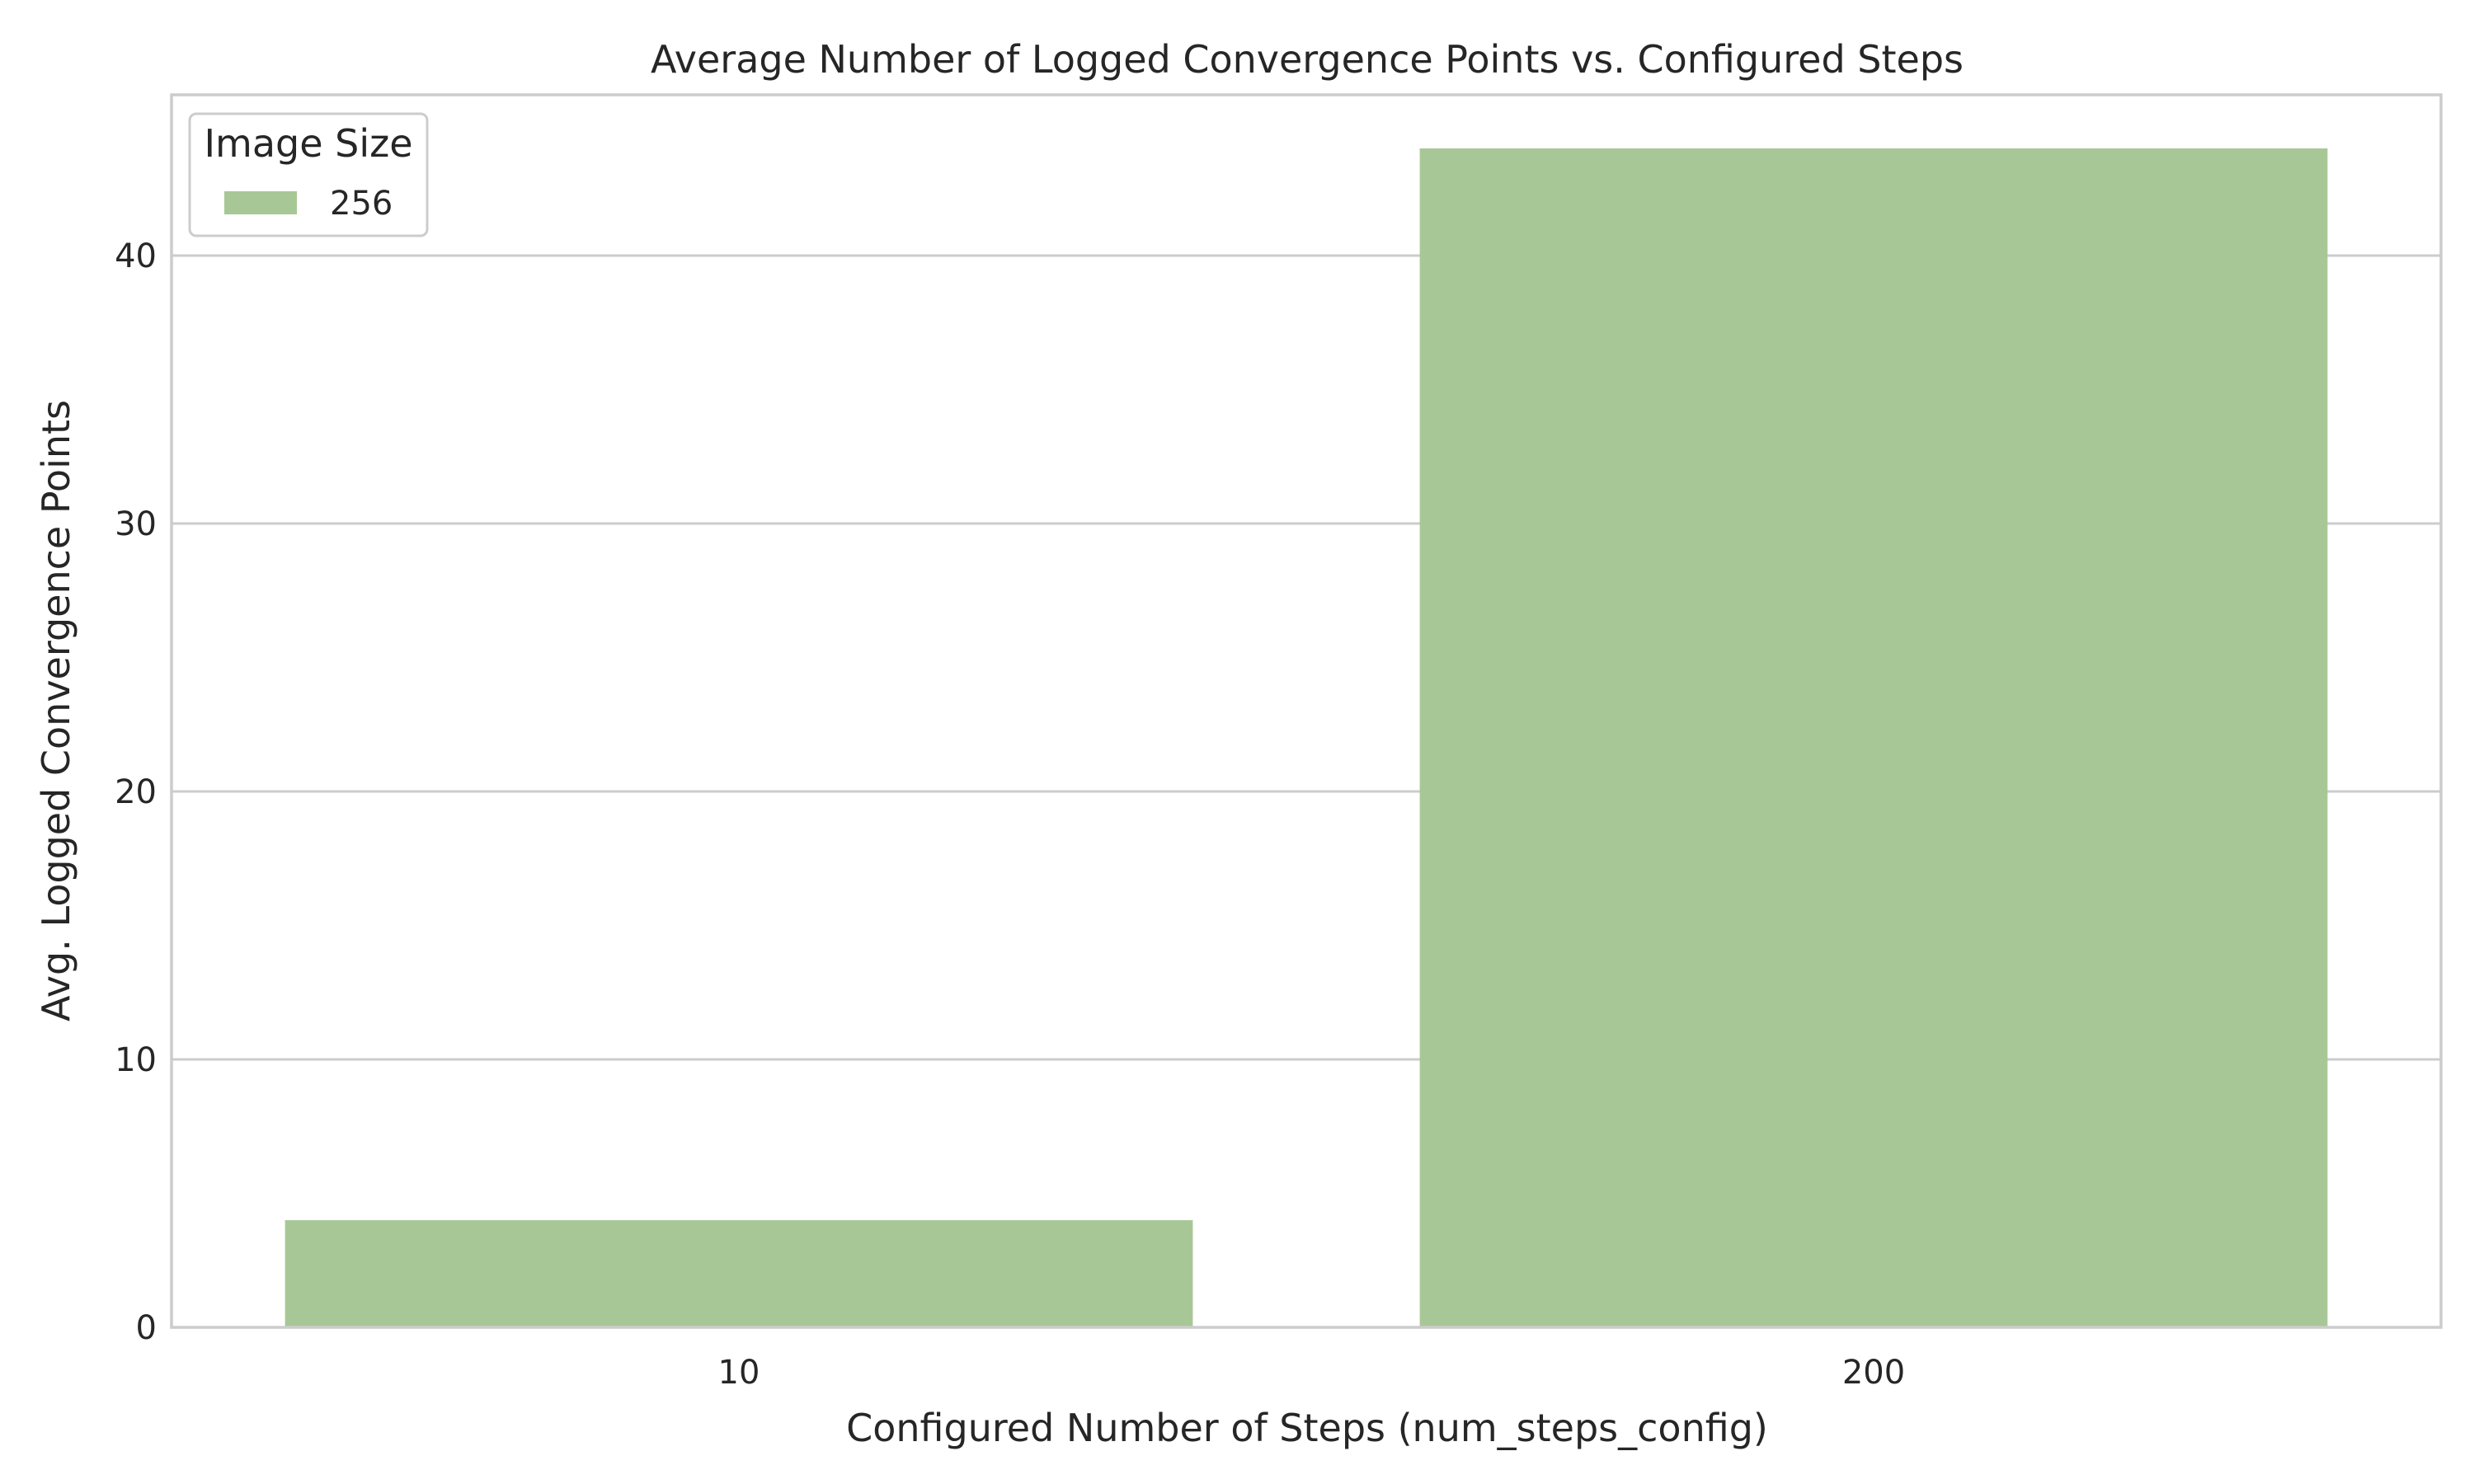 The image size is (2474, 1484). Describe the element at coordinates (136, 256) in the screenshot. I see `y-tick-label: 40` at that location.